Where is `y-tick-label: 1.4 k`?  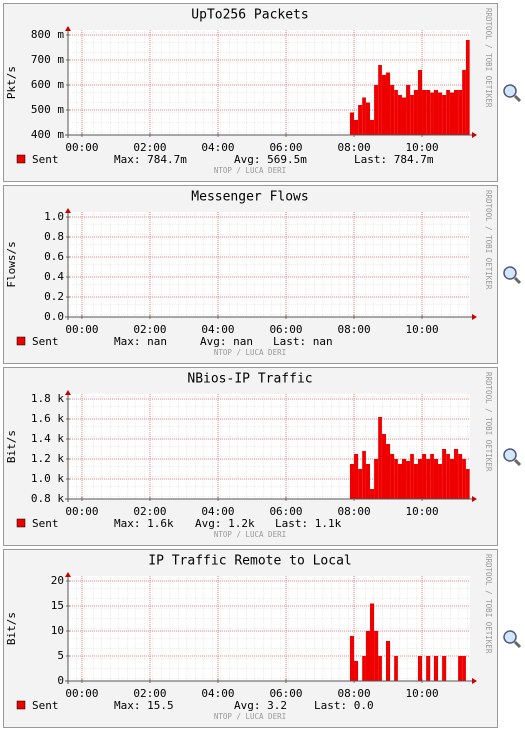
y-tick-label: 1.4 k is located at coordinates (47, 438).